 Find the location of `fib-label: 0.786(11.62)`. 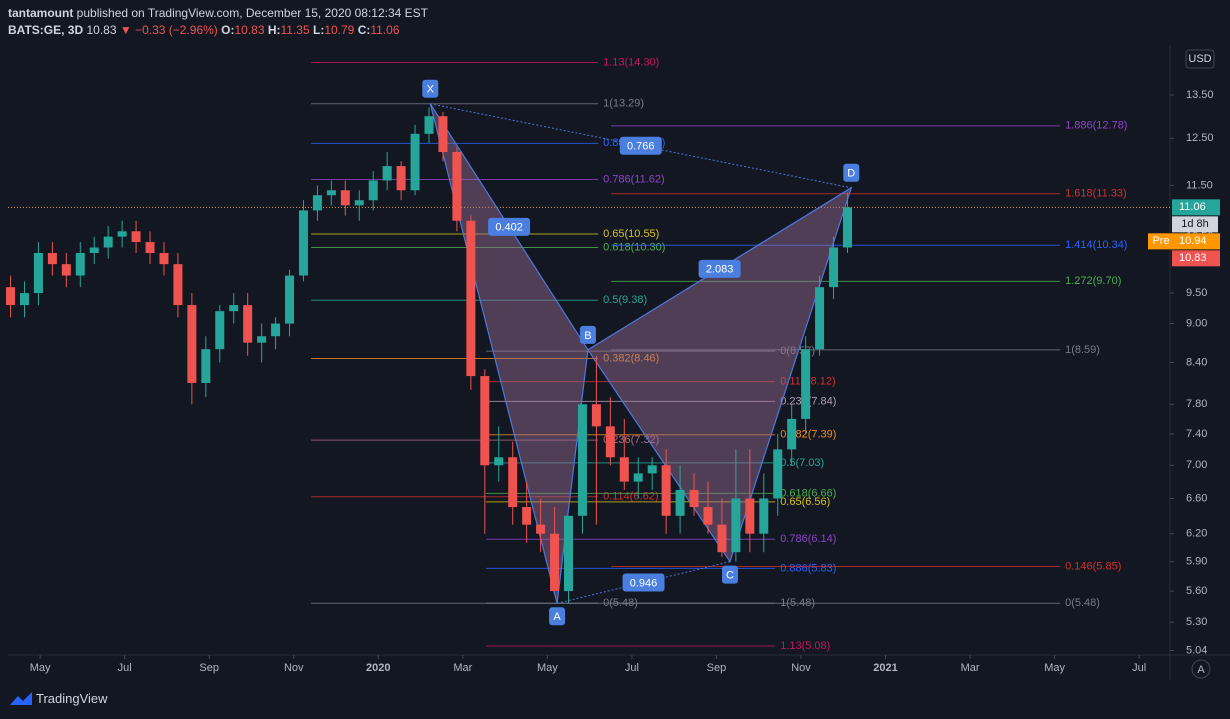

fib-label: 0.786(11.62) is located at coordinates (634, 179).